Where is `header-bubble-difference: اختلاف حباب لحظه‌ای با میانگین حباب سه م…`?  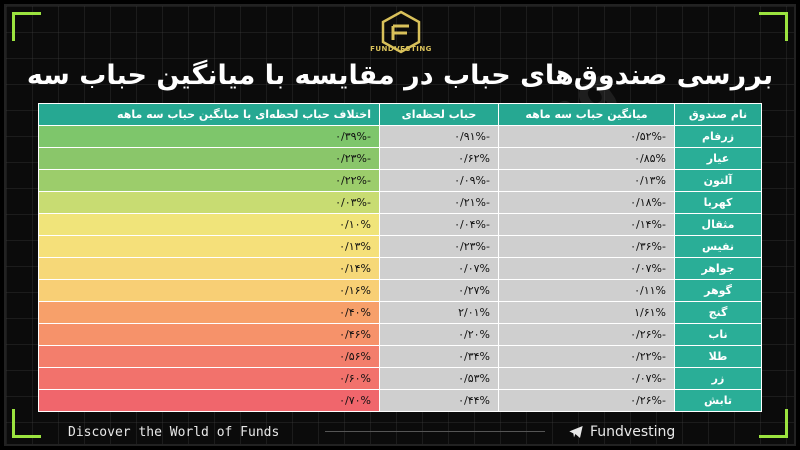 header-bubble-difference: اختلاف حباب لحظه‌ای با میانگین حباب سه م… is located at coordinates (209, 114).